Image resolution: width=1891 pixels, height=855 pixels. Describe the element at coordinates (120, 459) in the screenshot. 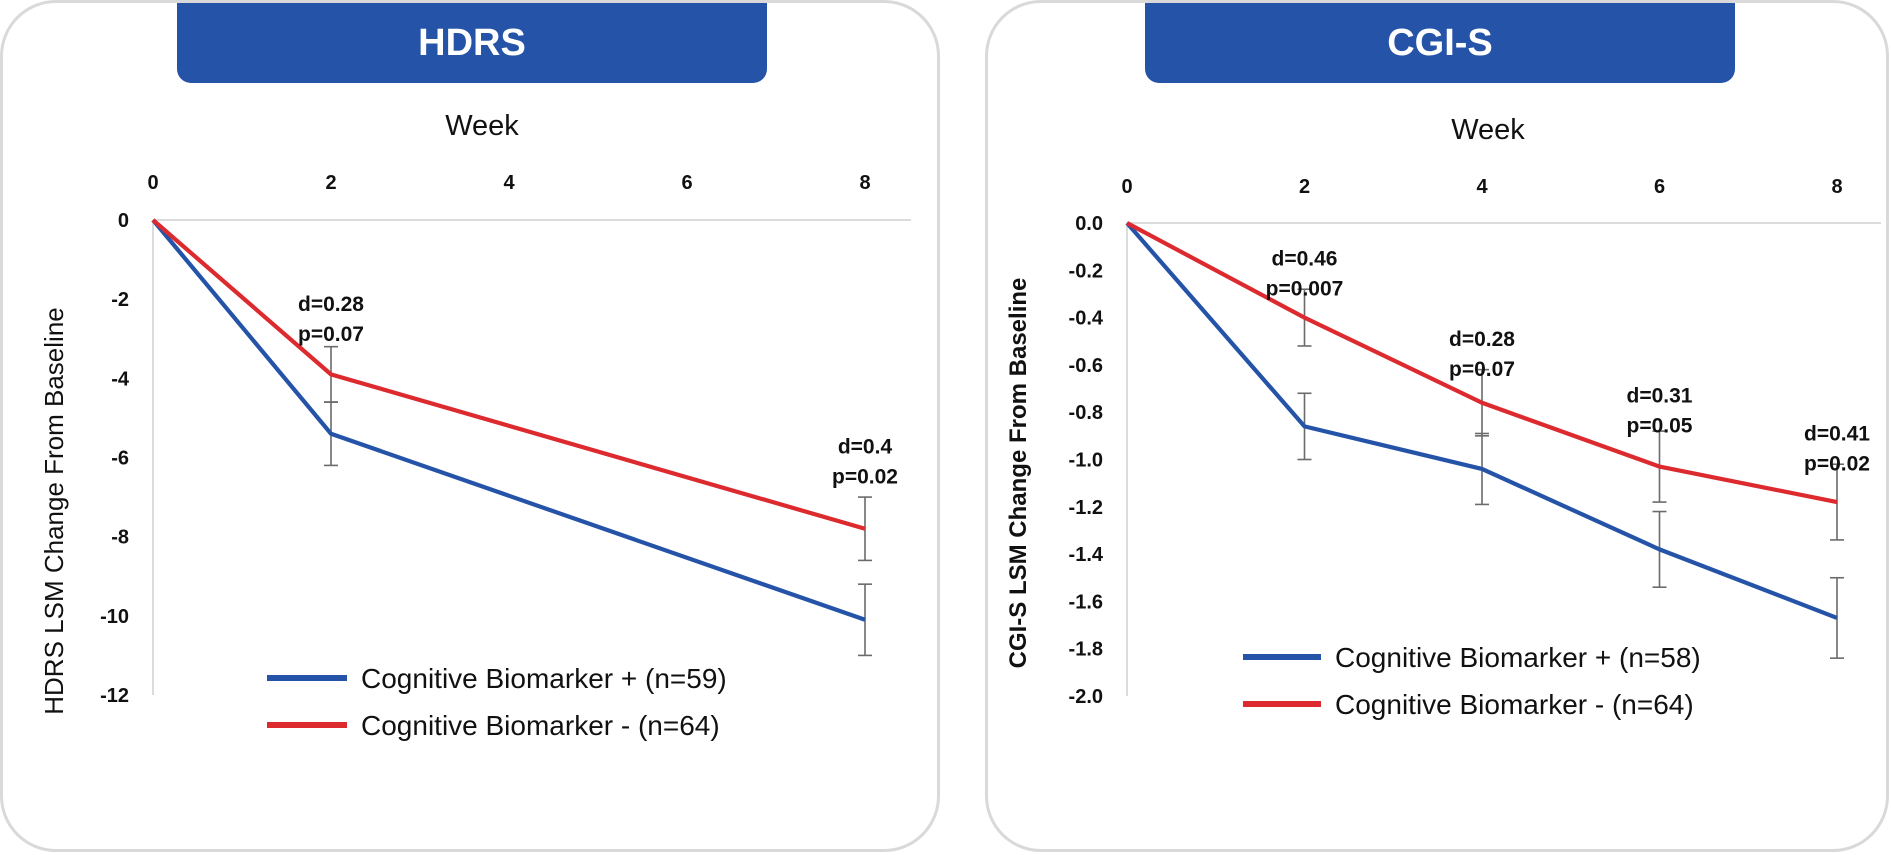

I see `hdrs-y-tick-label: -6` at that location.